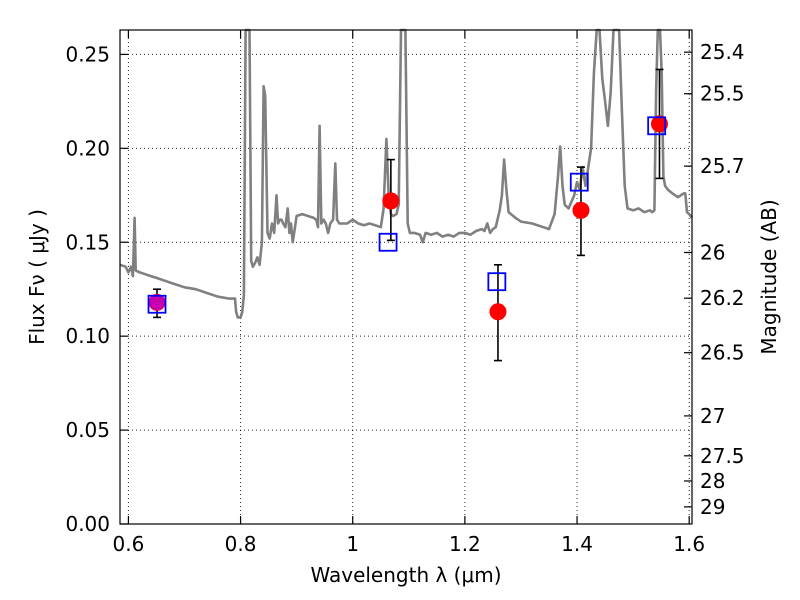 The width and height of the screenshot is (800, 600). I want to click on mag-tick-label: 29, so click(712, 507).